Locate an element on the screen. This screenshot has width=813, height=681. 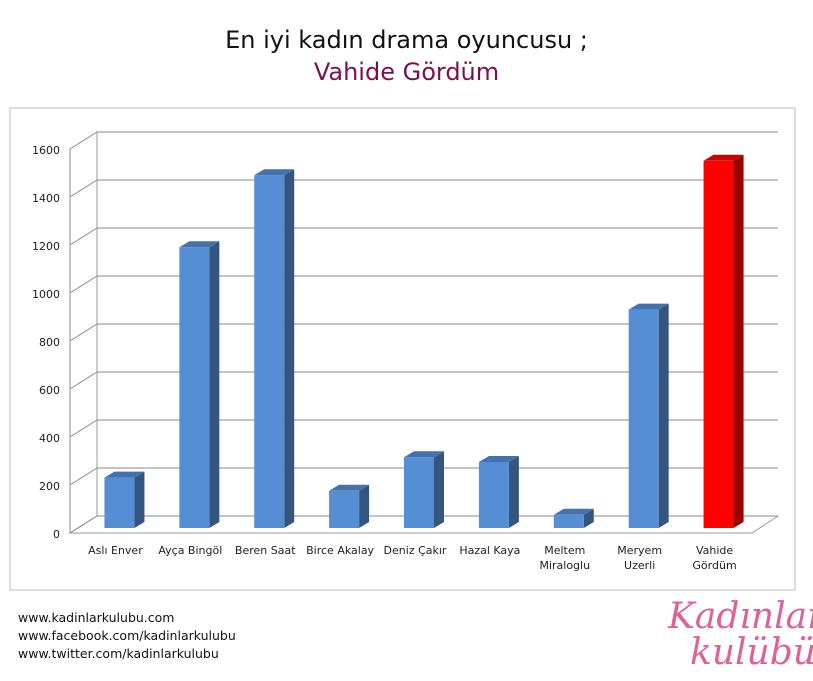
y-tick-label: 600 is located at coordinates (49, 390).